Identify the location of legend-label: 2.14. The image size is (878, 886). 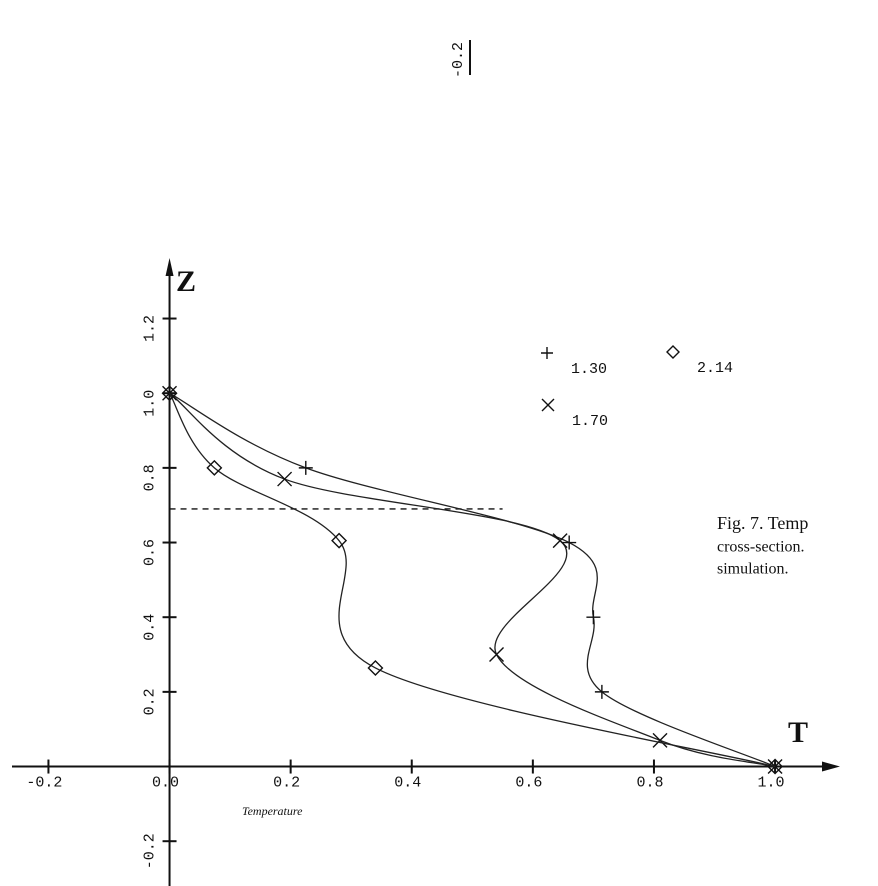
(715, 368).